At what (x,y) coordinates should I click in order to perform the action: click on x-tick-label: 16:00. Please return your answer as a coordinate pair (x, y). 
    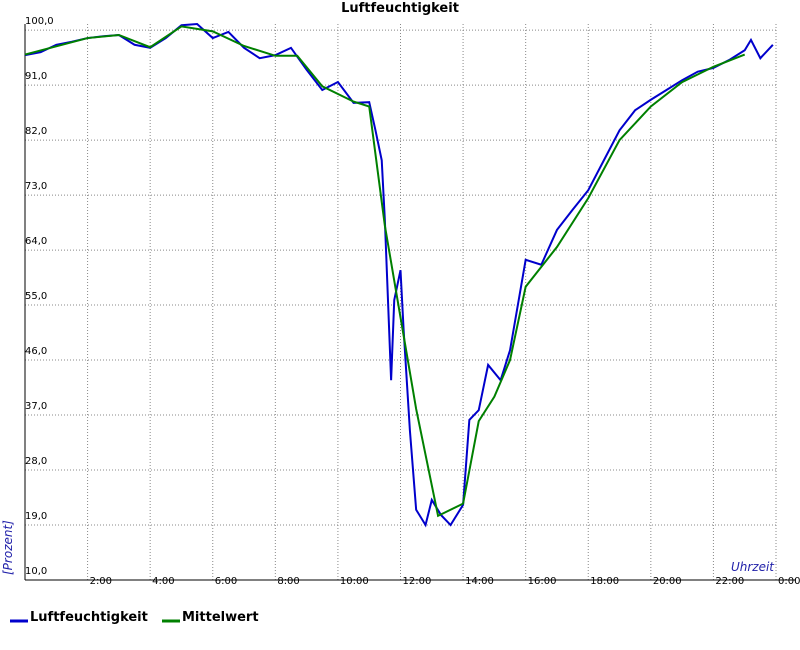
    Looking at the image, I should click on (542, 581).